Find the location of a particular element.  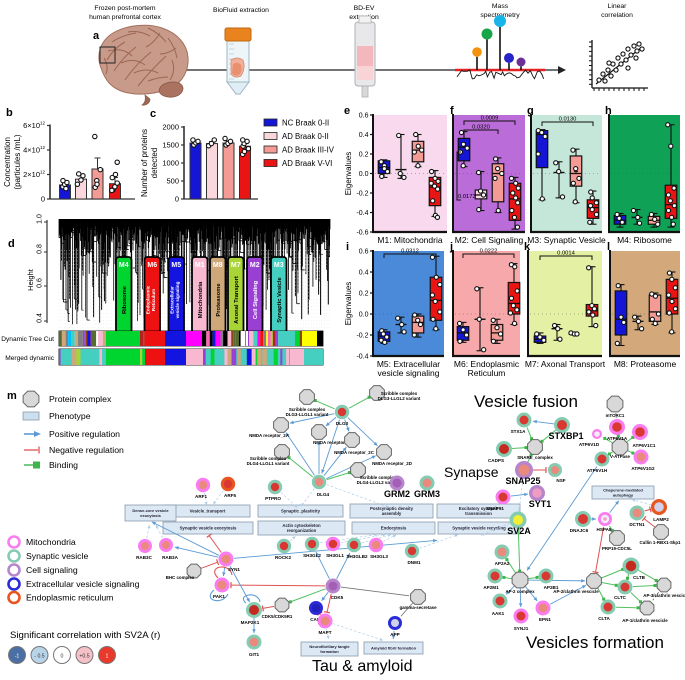

svg-text: reorganization is located at coordinates (302, 530).